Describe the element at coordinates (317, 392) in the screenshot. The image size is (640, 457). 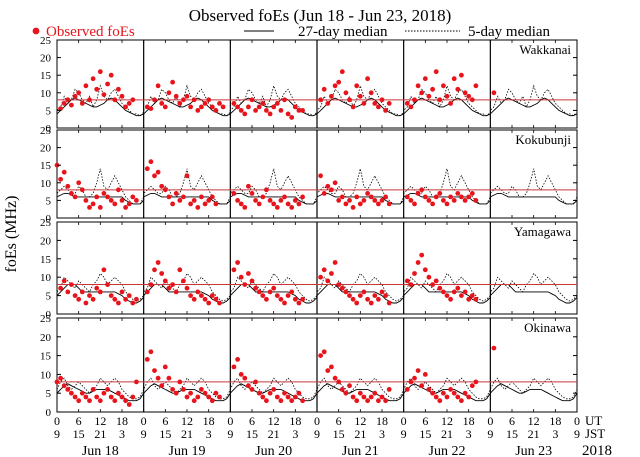
I see `median27-line` at that location.